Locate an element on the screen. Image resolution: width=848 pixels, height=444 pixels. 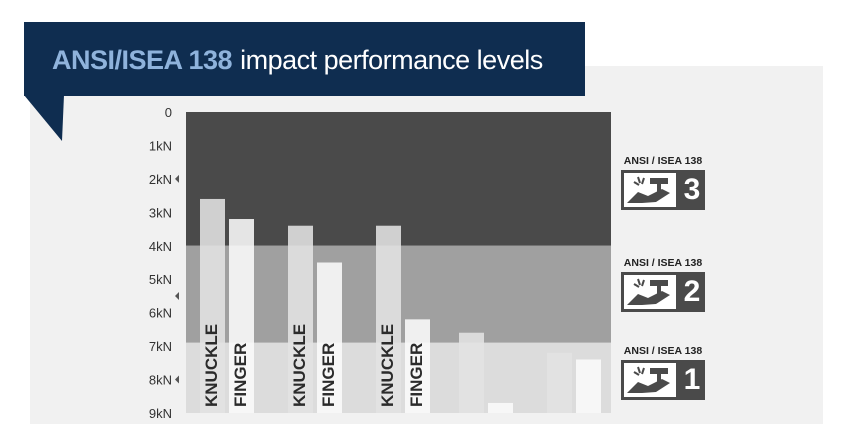
level-2-badge: ANSI / ISEA 138 2 is located at coordinates (663, 284).